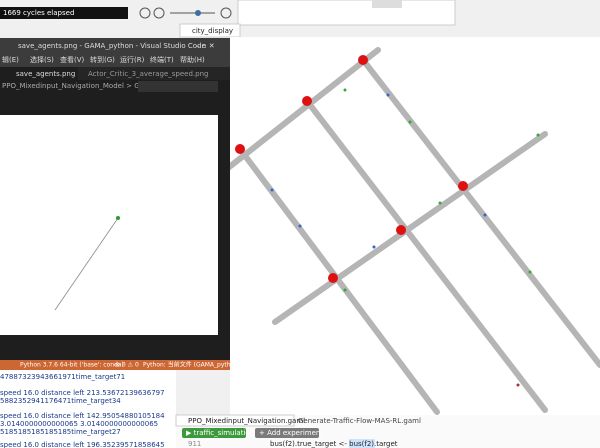 The height and width of the screenshot is (448, 600). What do you see at coordinates (132, 59) in the screenshot?
I see `menu-item: 运行(R)` at bounding box center [132, 59].